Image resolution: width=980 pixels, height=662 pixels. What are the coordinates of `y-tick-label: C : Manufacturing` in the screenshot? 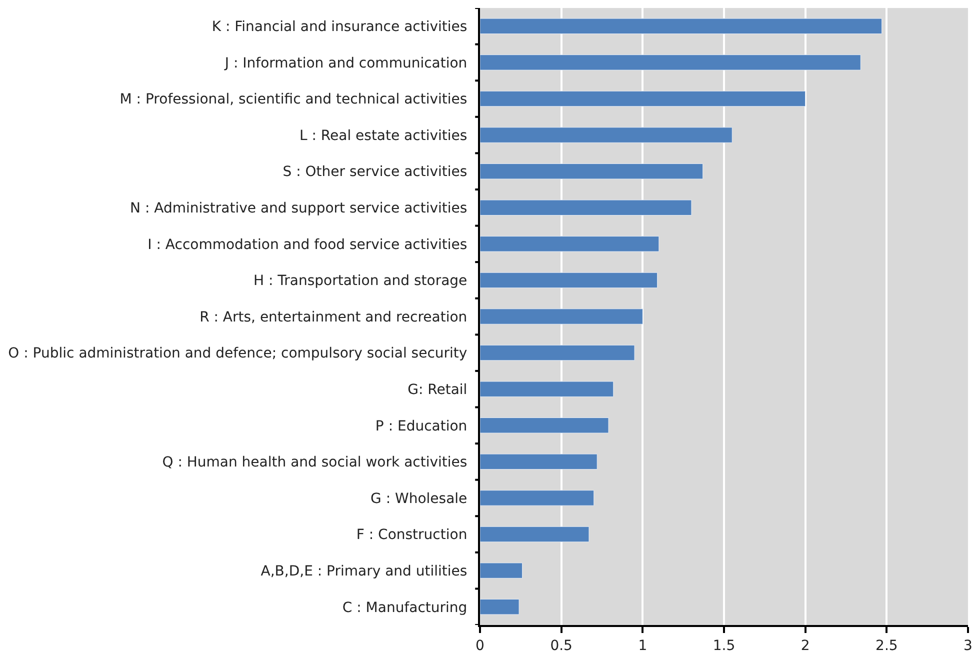 It's located at (405, 608).